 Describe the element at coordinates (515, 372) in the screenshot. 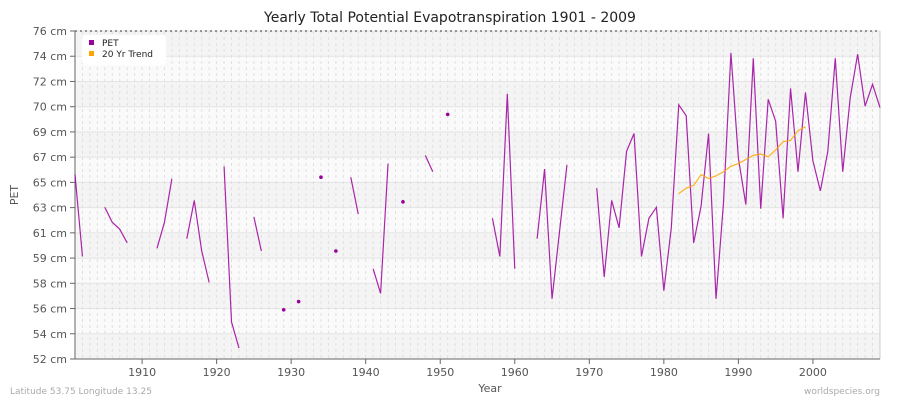

I see `x-tick-label: 1960` at that location.